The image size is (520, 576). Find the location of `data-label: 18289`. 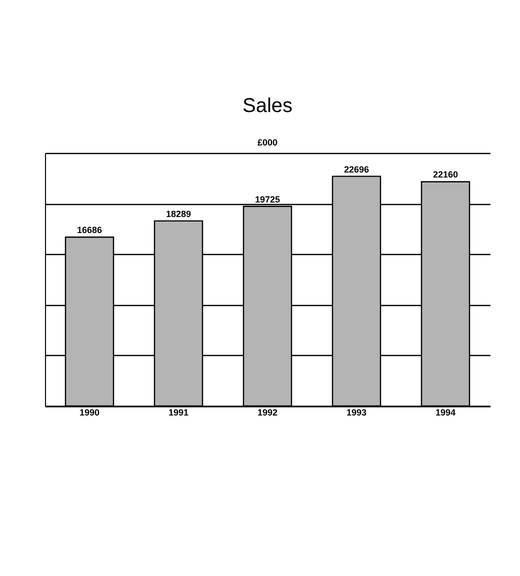

data-label: 18289 is located at coordinates (179, 213).